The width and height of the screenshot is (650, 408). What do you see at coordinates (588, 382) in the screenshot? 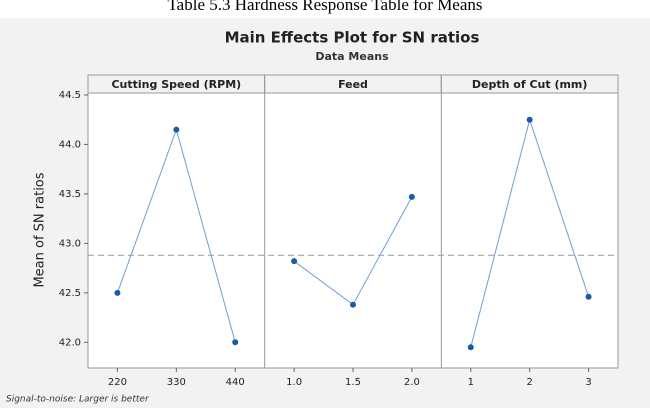
I see `x-tick-label: 3` at bounding box center [588, 382].